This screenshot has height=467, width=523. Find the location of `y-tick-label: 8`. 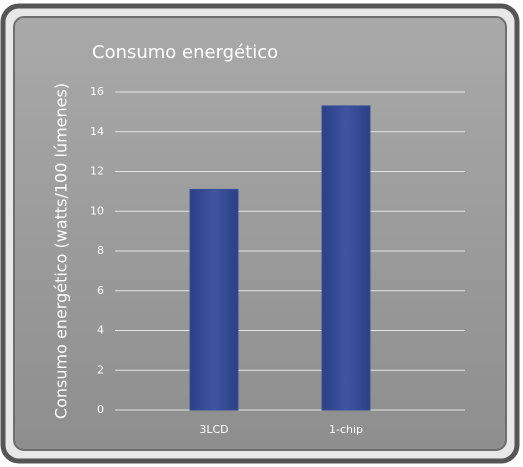

y-tick-label: 8 is located at coordinates (100, 250).